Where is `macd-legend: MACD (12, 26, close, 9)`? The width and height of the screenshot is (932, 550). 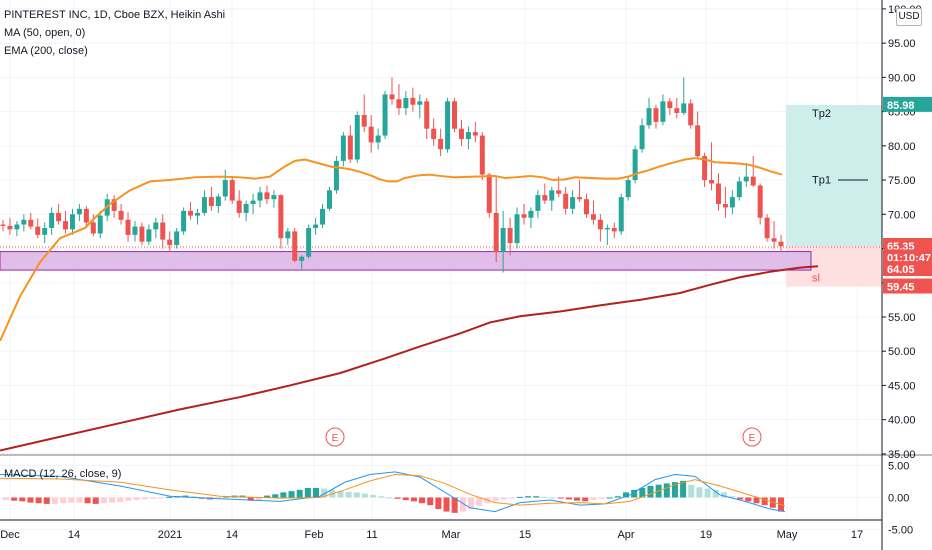 macd-legend: MACD (12, 26, close, 9) is located at coordinates (63, 474).